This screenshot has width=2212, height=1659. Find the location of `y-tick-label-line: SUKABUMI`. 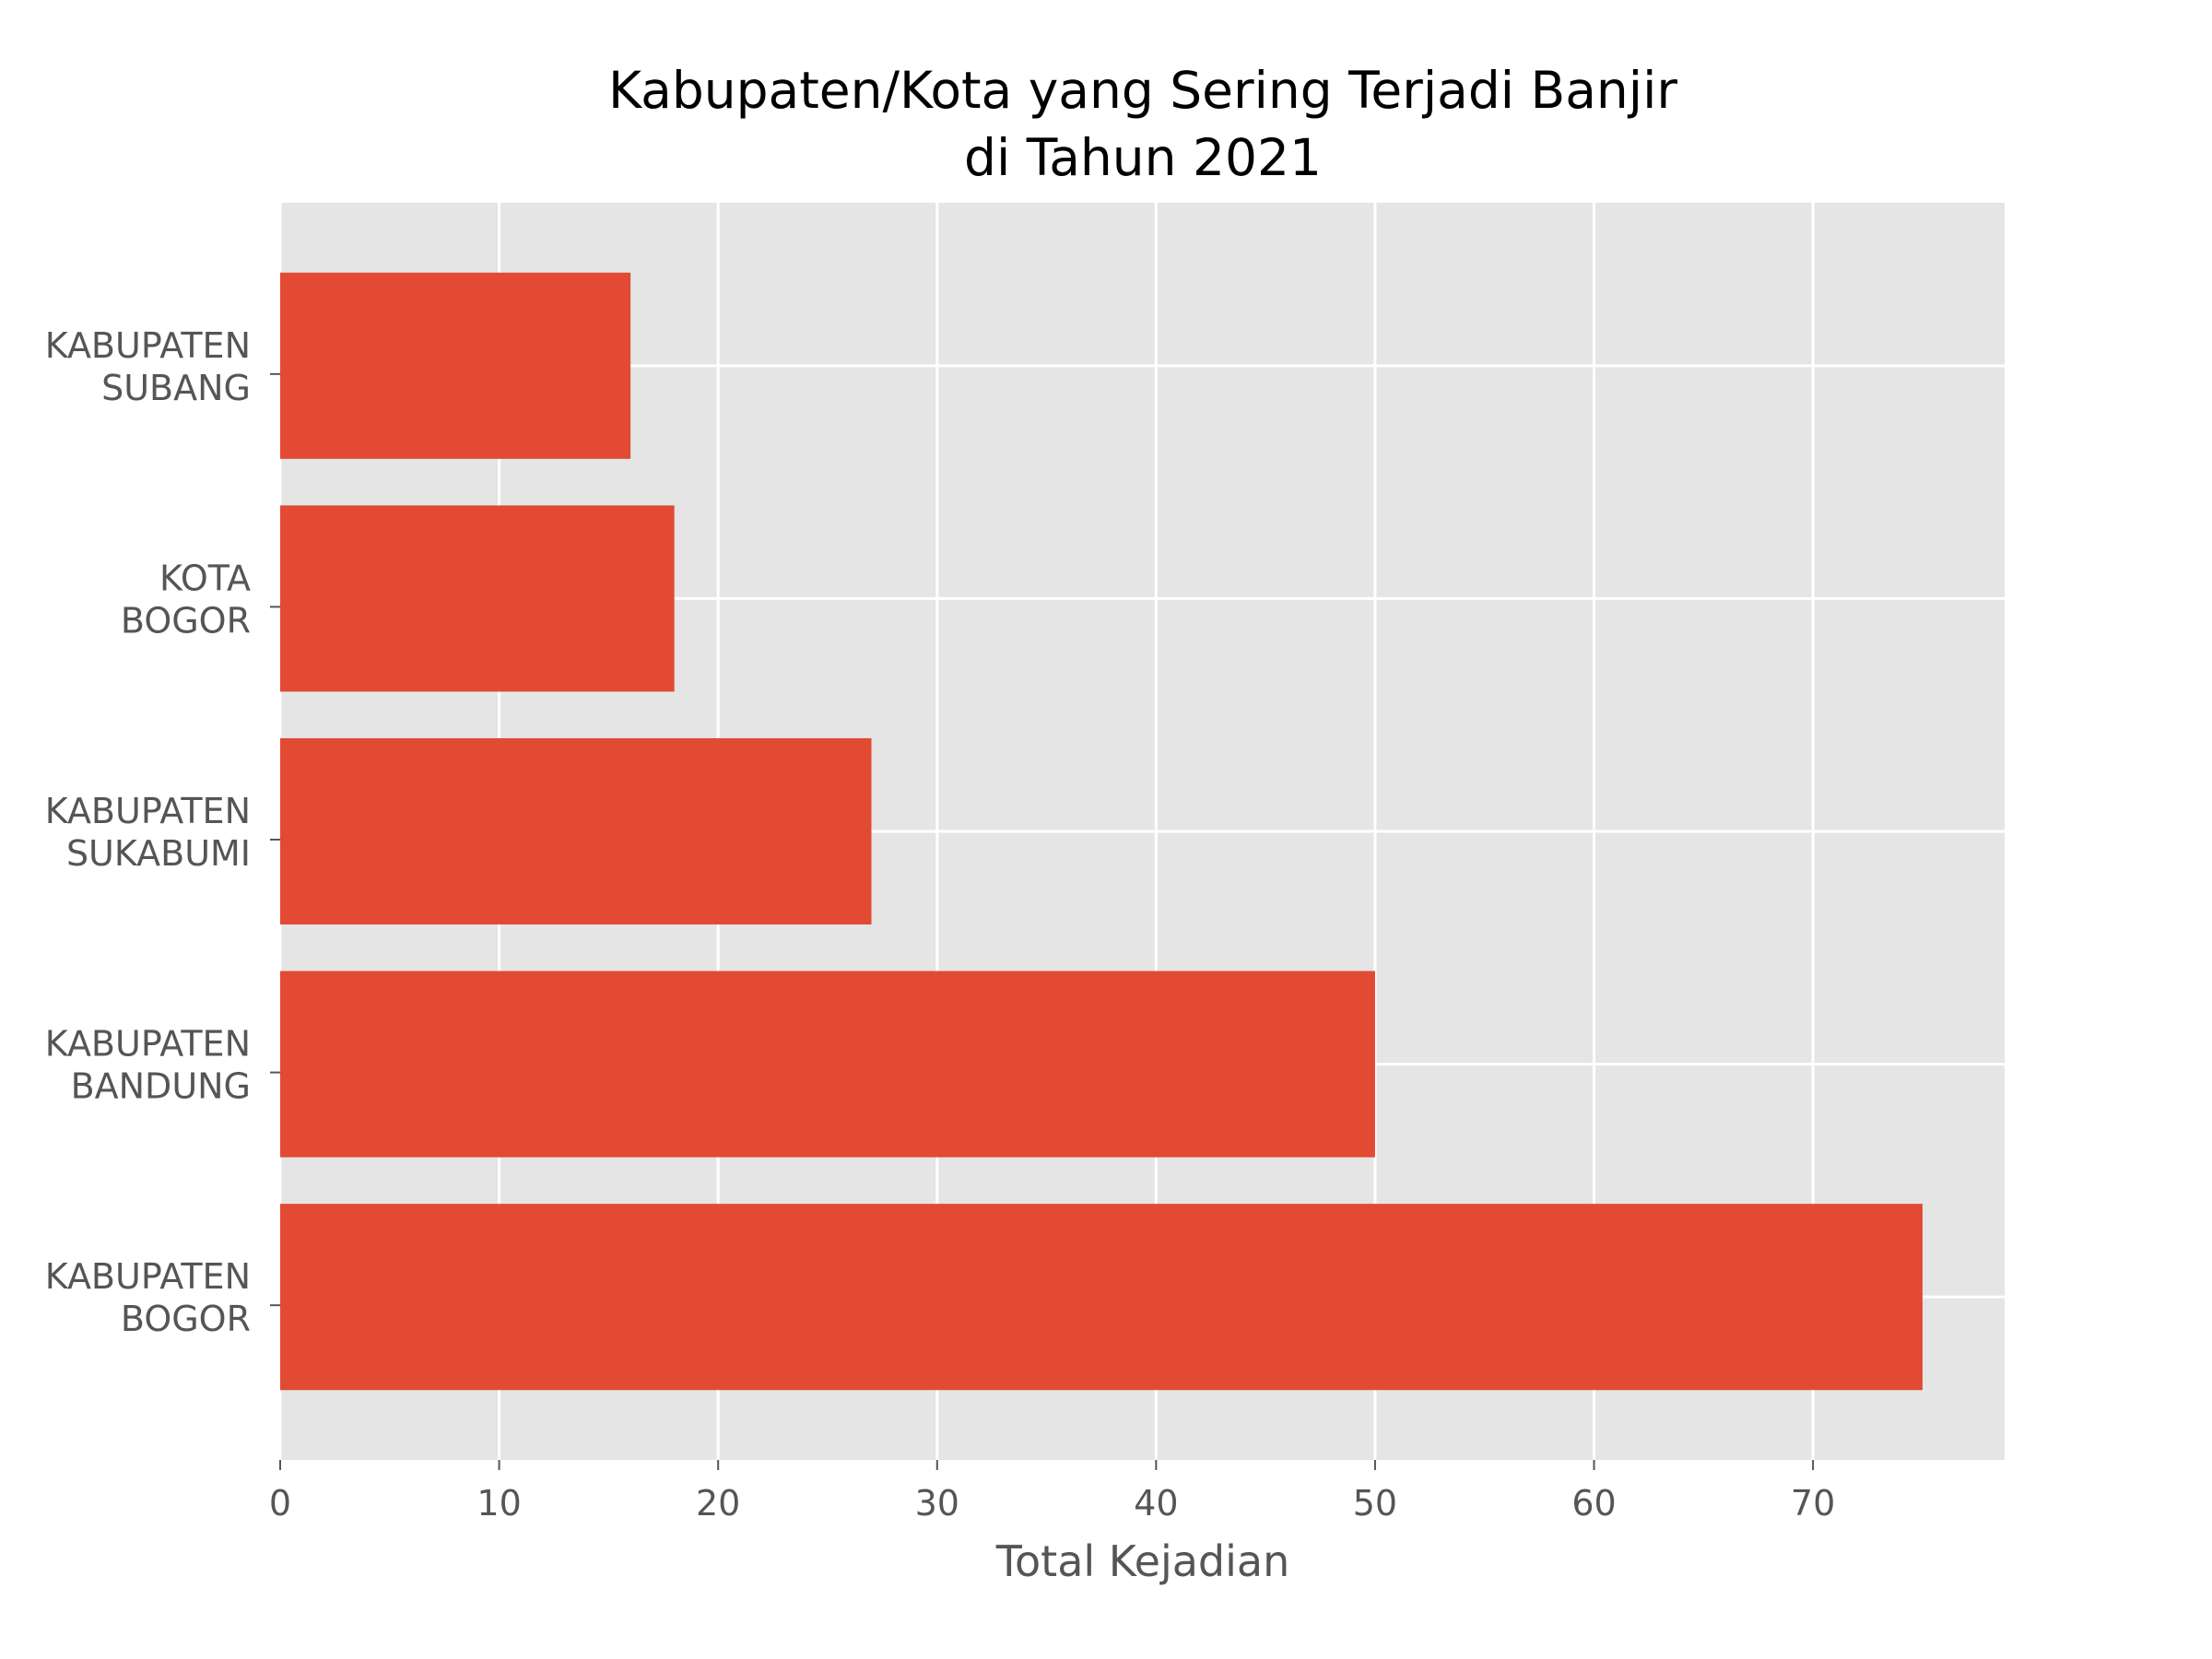

y-tick-label-line: SUKABUMI is located at coordinates (158, 853).